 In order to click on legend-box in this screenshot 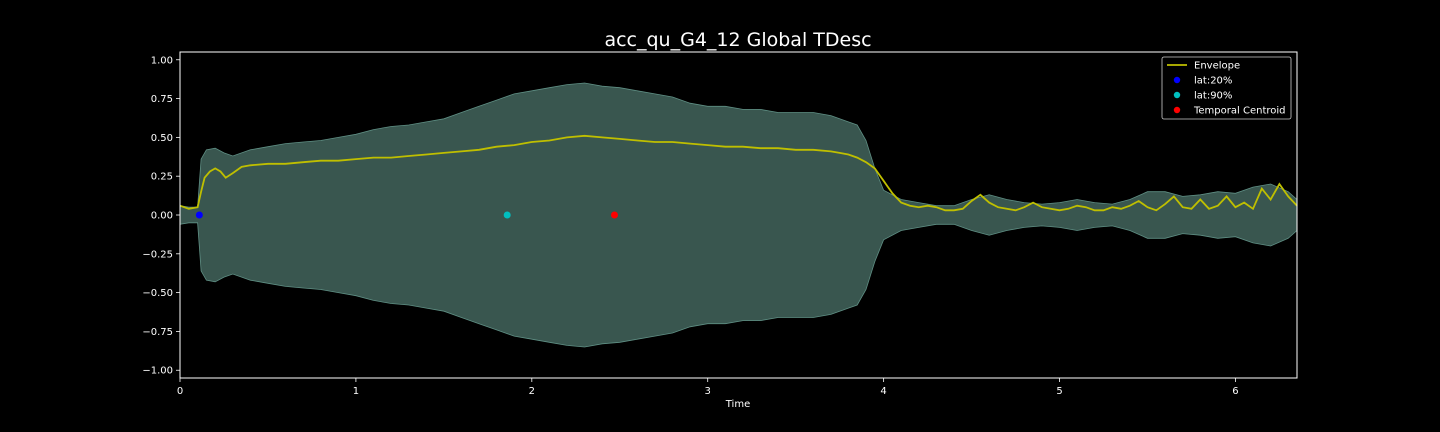, I will do `click(1226, 88)`.